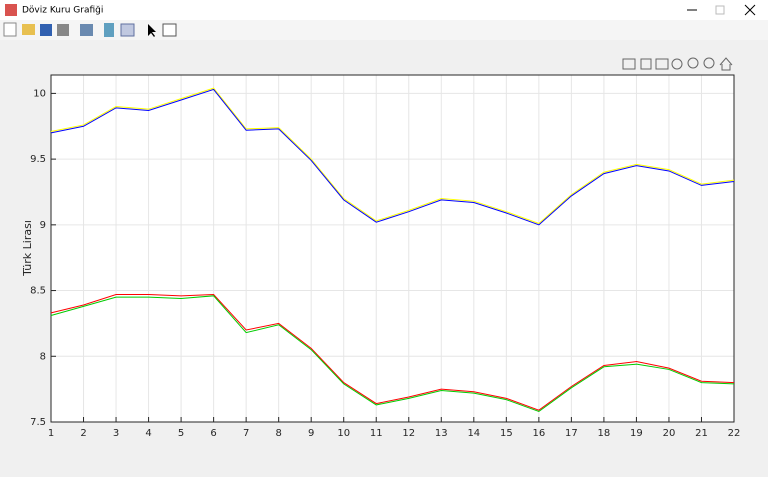 The width and height of the screenshot is (768, 477). What do you see at coordinates (83, 433) in the screenshot?
I see `x-tick-label: 2` at bounding box center [83, 433].